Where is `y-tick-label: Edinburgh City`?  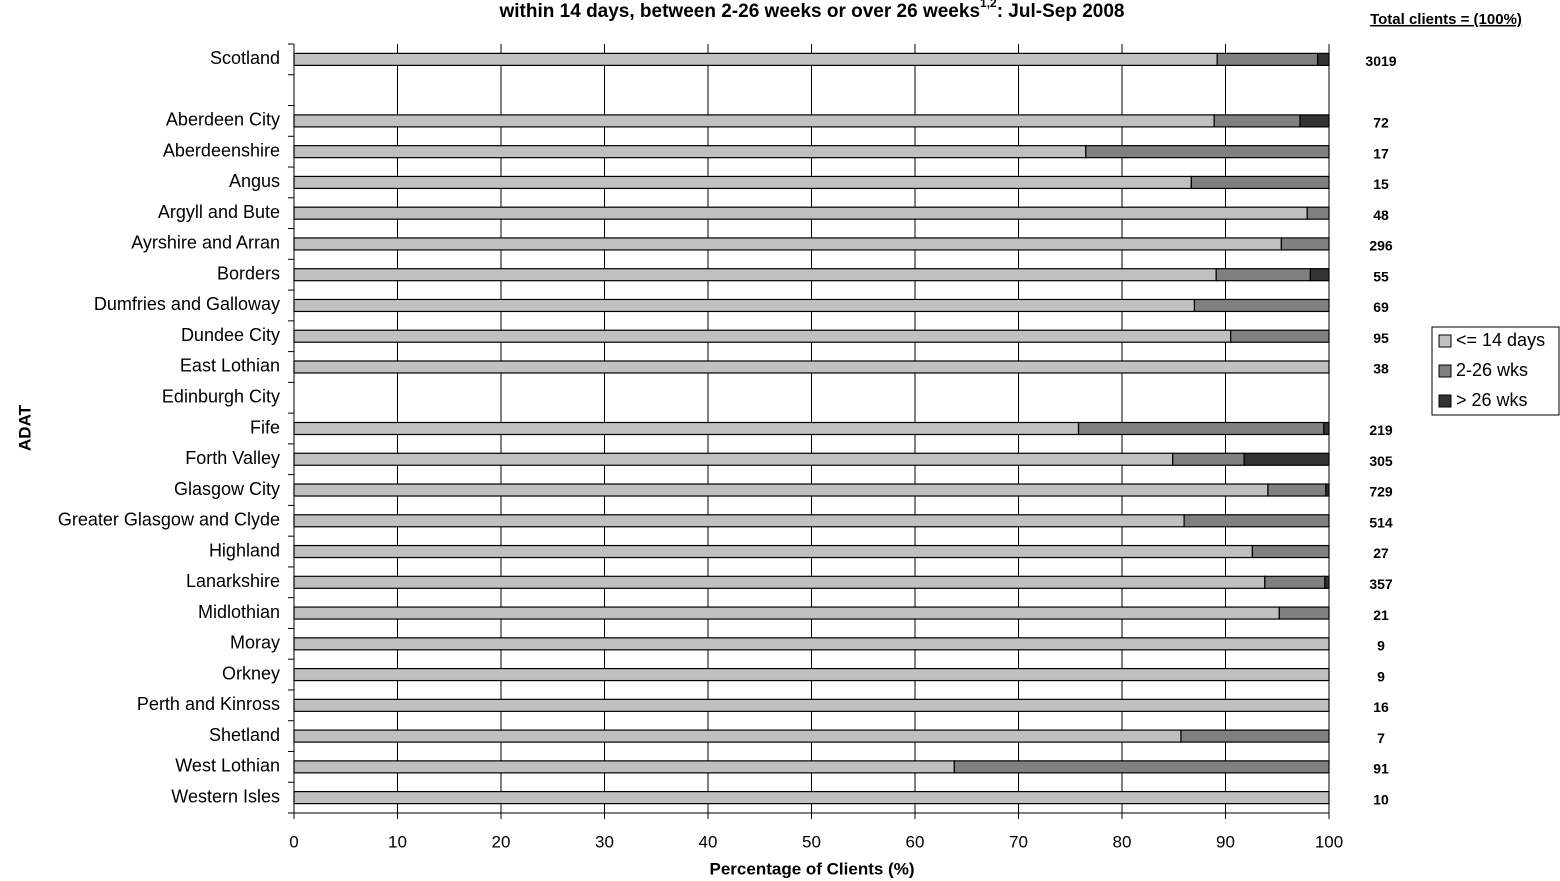 y-tick-label: Edinburgh City is located at coordinates (221, 396).